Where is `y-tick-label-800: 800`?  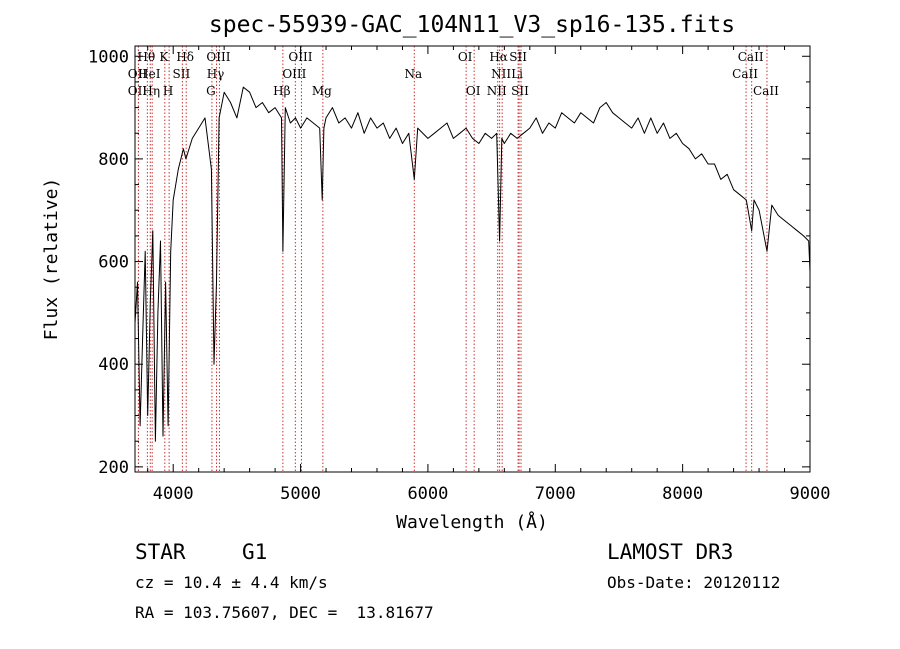 y-tick-label-800: 800 is located at coordinates (113, 160).